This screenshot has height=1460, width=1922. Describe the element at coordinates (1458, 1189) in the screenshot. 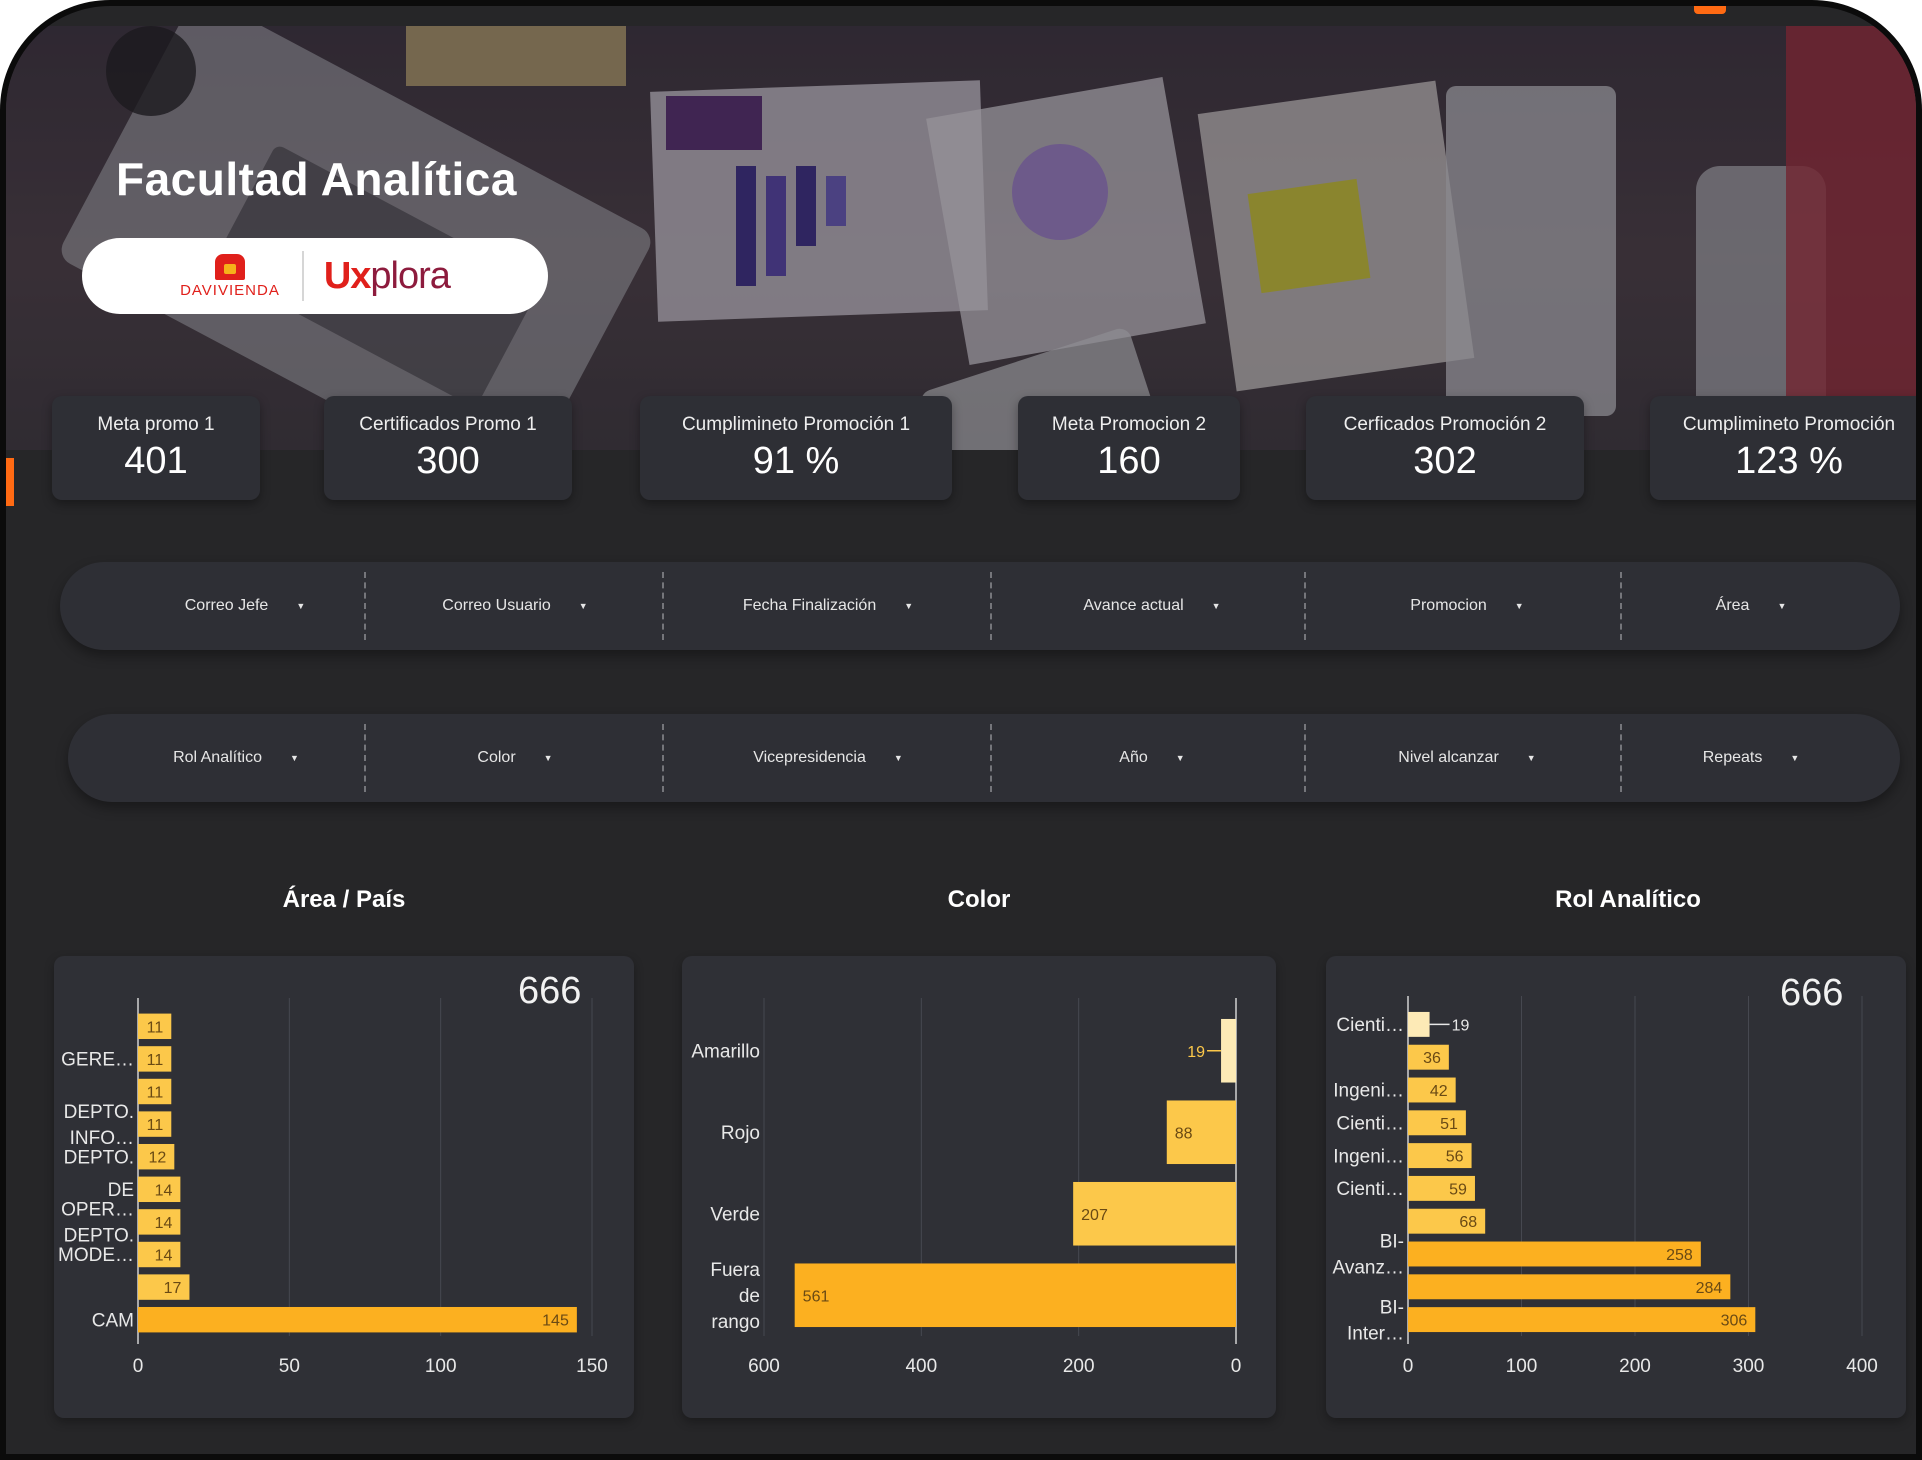

I see `data-label: 59` at that location.